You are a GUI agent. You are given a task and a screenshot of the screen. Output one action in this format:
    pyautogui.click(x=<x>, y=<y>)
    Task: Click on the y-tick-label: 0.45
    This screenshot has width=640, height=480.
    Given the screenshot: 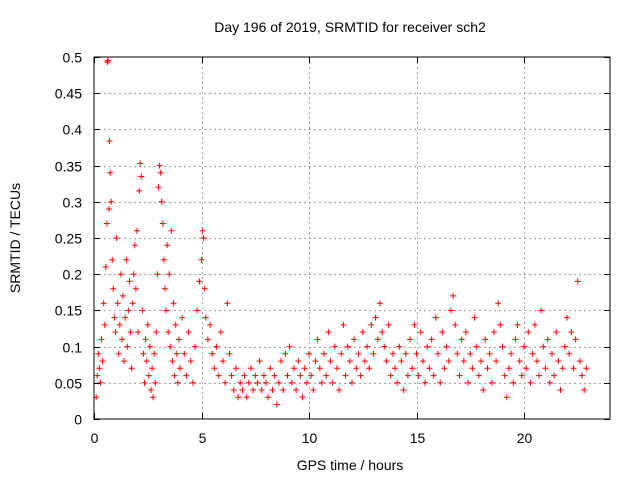 What is the action you would take?
    pyautogui.click(x=68, y=94)
    